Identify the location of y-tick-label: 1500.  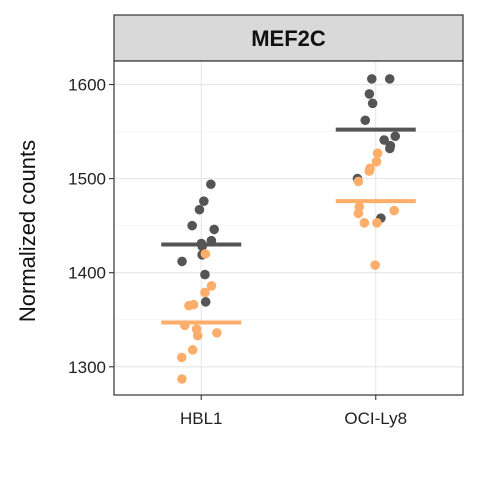
(87, 179).